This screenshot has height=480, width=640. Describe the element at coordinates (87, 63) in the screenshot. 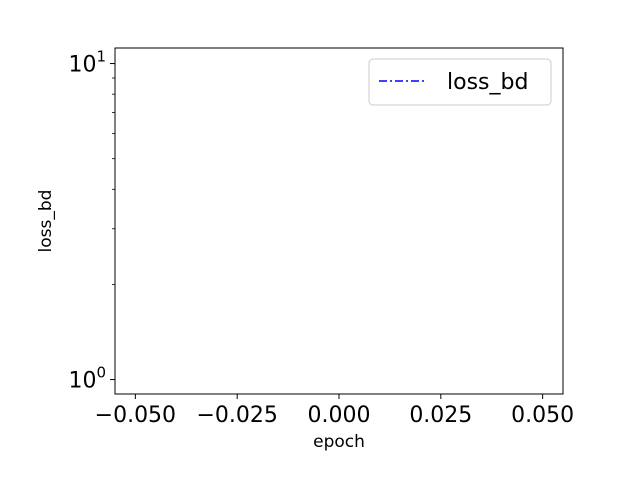

I see `y-tick-label: 10¹` at that location.